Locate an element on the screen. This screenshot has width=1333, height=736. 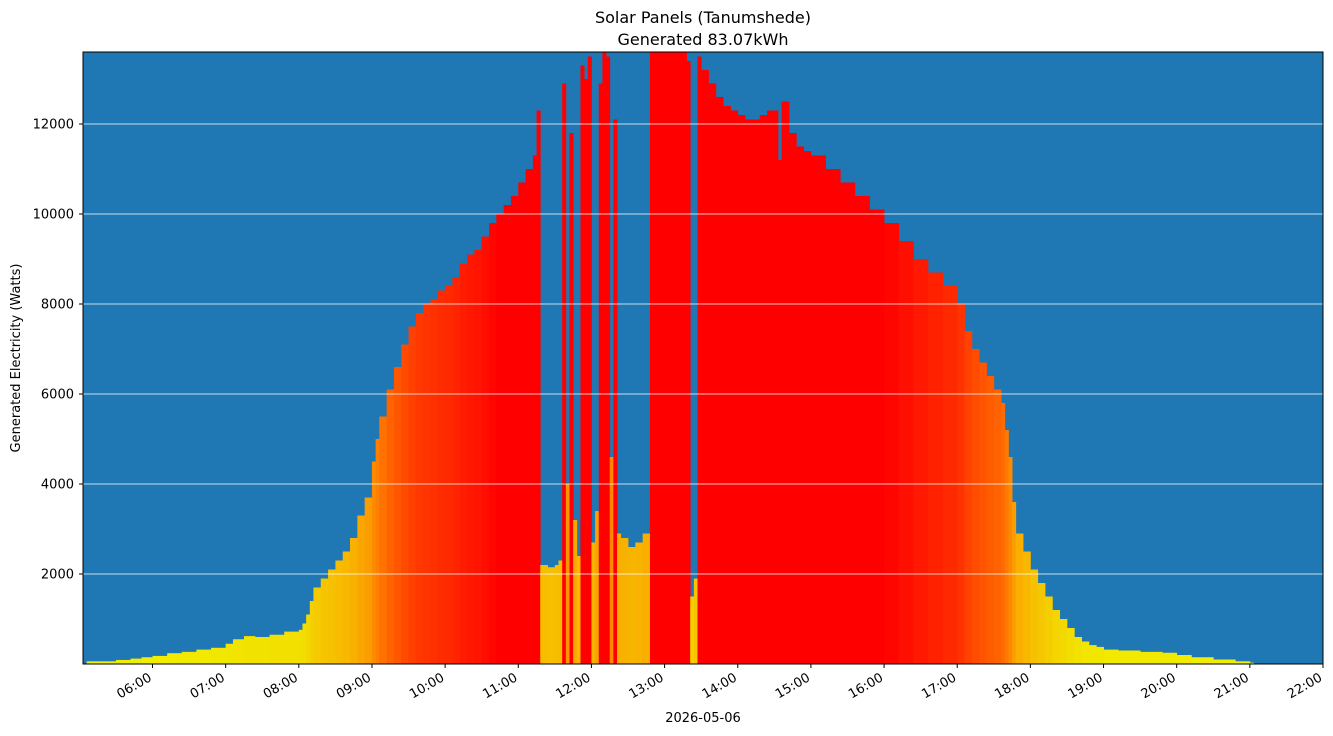
x-tick-label: 21:00 is located at coordinates (1232, 686).